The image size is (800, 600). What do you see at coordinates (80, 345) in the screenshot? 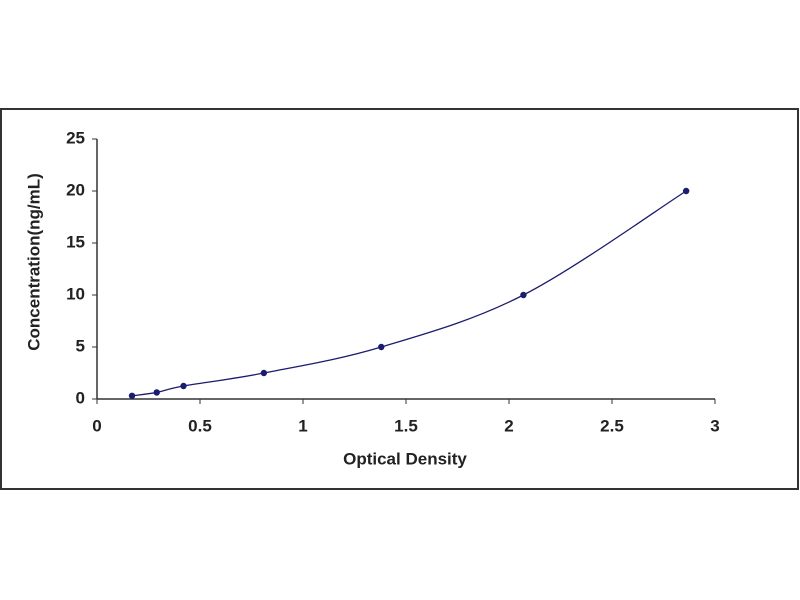
I see `y-tick-label: 5` at bounding box center [80, 345].